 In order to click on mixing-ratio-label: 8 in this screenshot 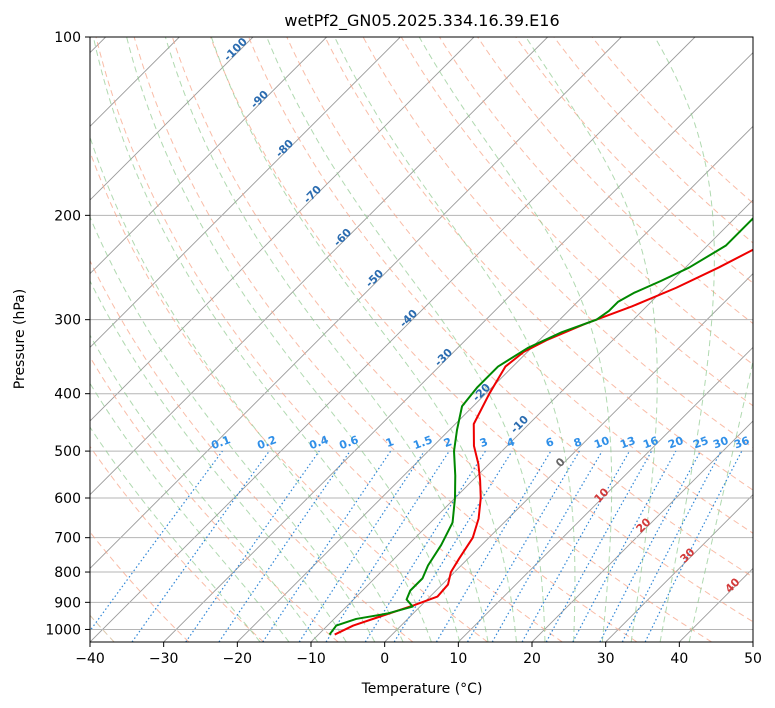, I will do `click(578, 442)`.